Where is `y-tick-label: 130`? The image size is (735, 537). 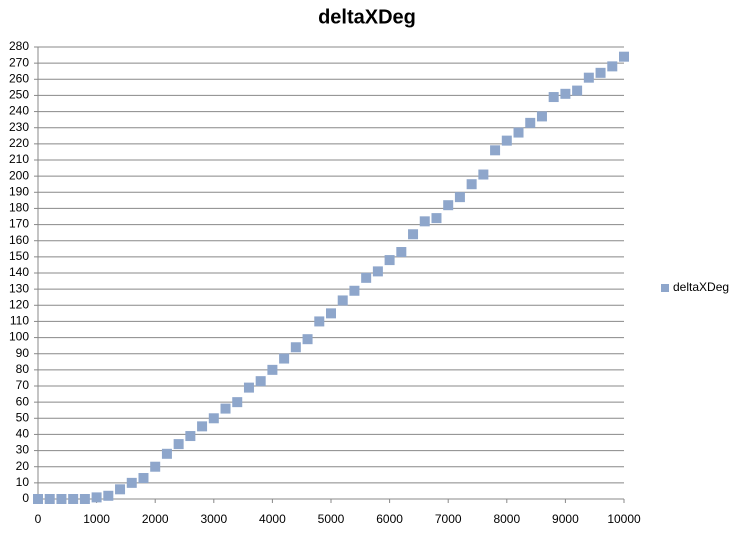 y-tick-label: 130 is located at coordinates (19, 288).